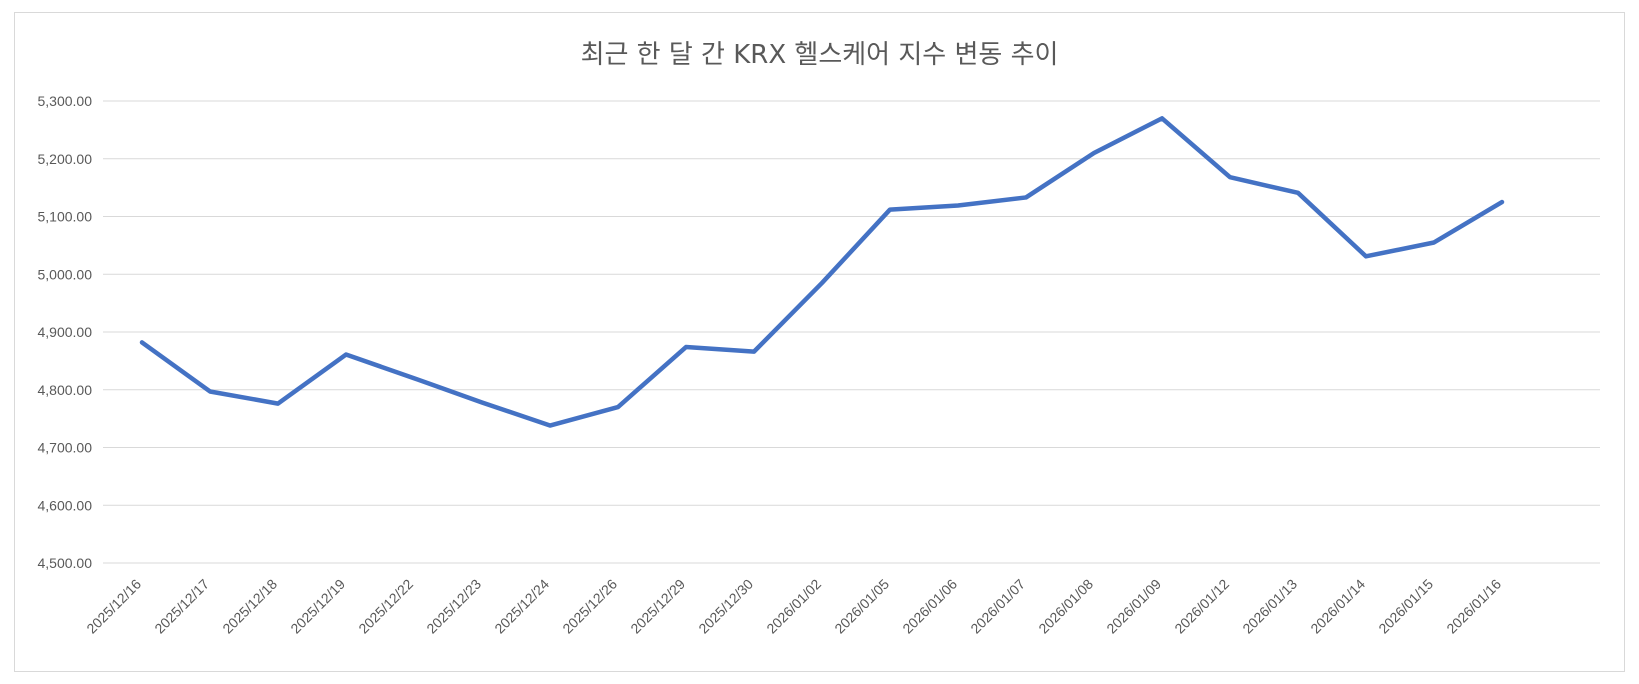 The width and height of the screenshot is (1639, 684). I want to click on x-tick-label: 2025/12/26, so click(589, 606).